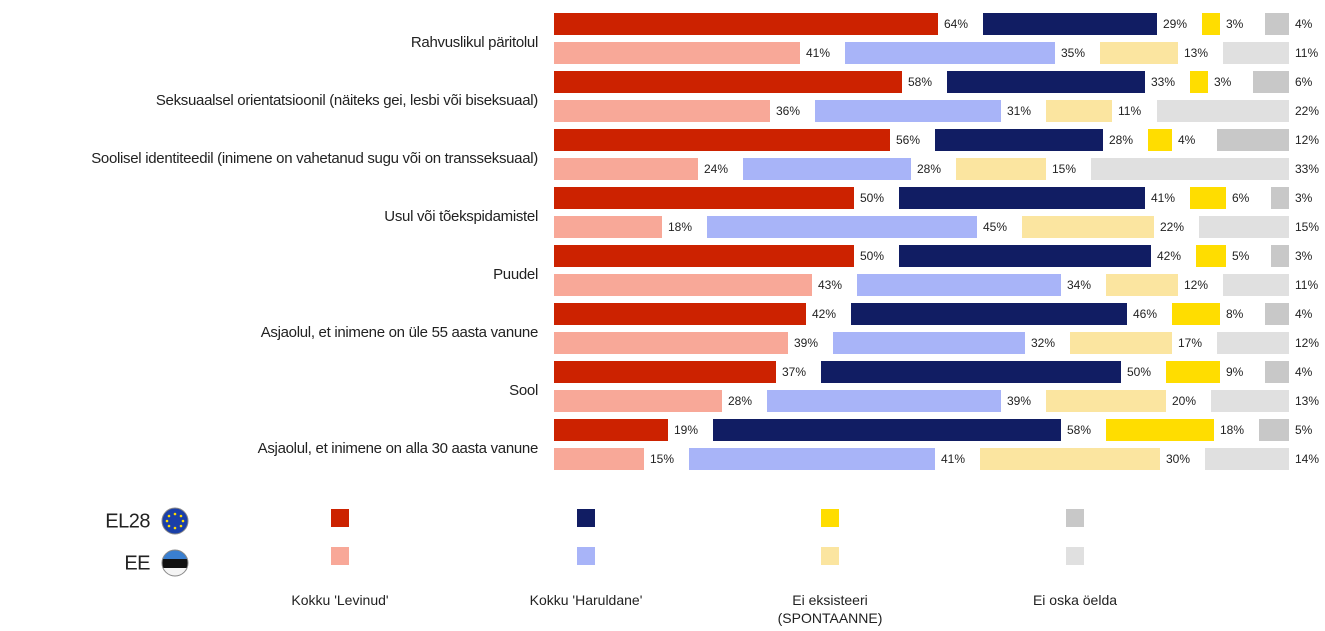 The height and width of the screenshot is (631, 1325). Describe the element at coordinates (175, 521) in the screenshot. I see `eu-flag` at that location.